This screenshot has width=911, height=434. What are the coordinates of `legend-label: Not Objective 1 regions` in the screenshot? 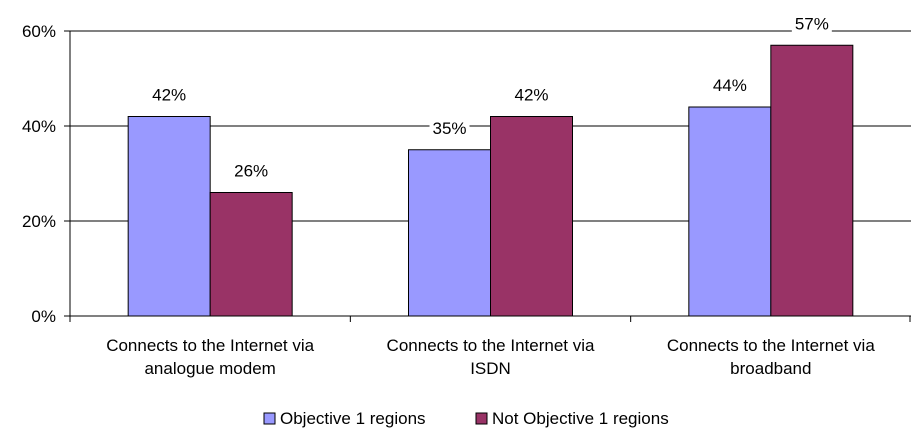 It's located at (580, 418).